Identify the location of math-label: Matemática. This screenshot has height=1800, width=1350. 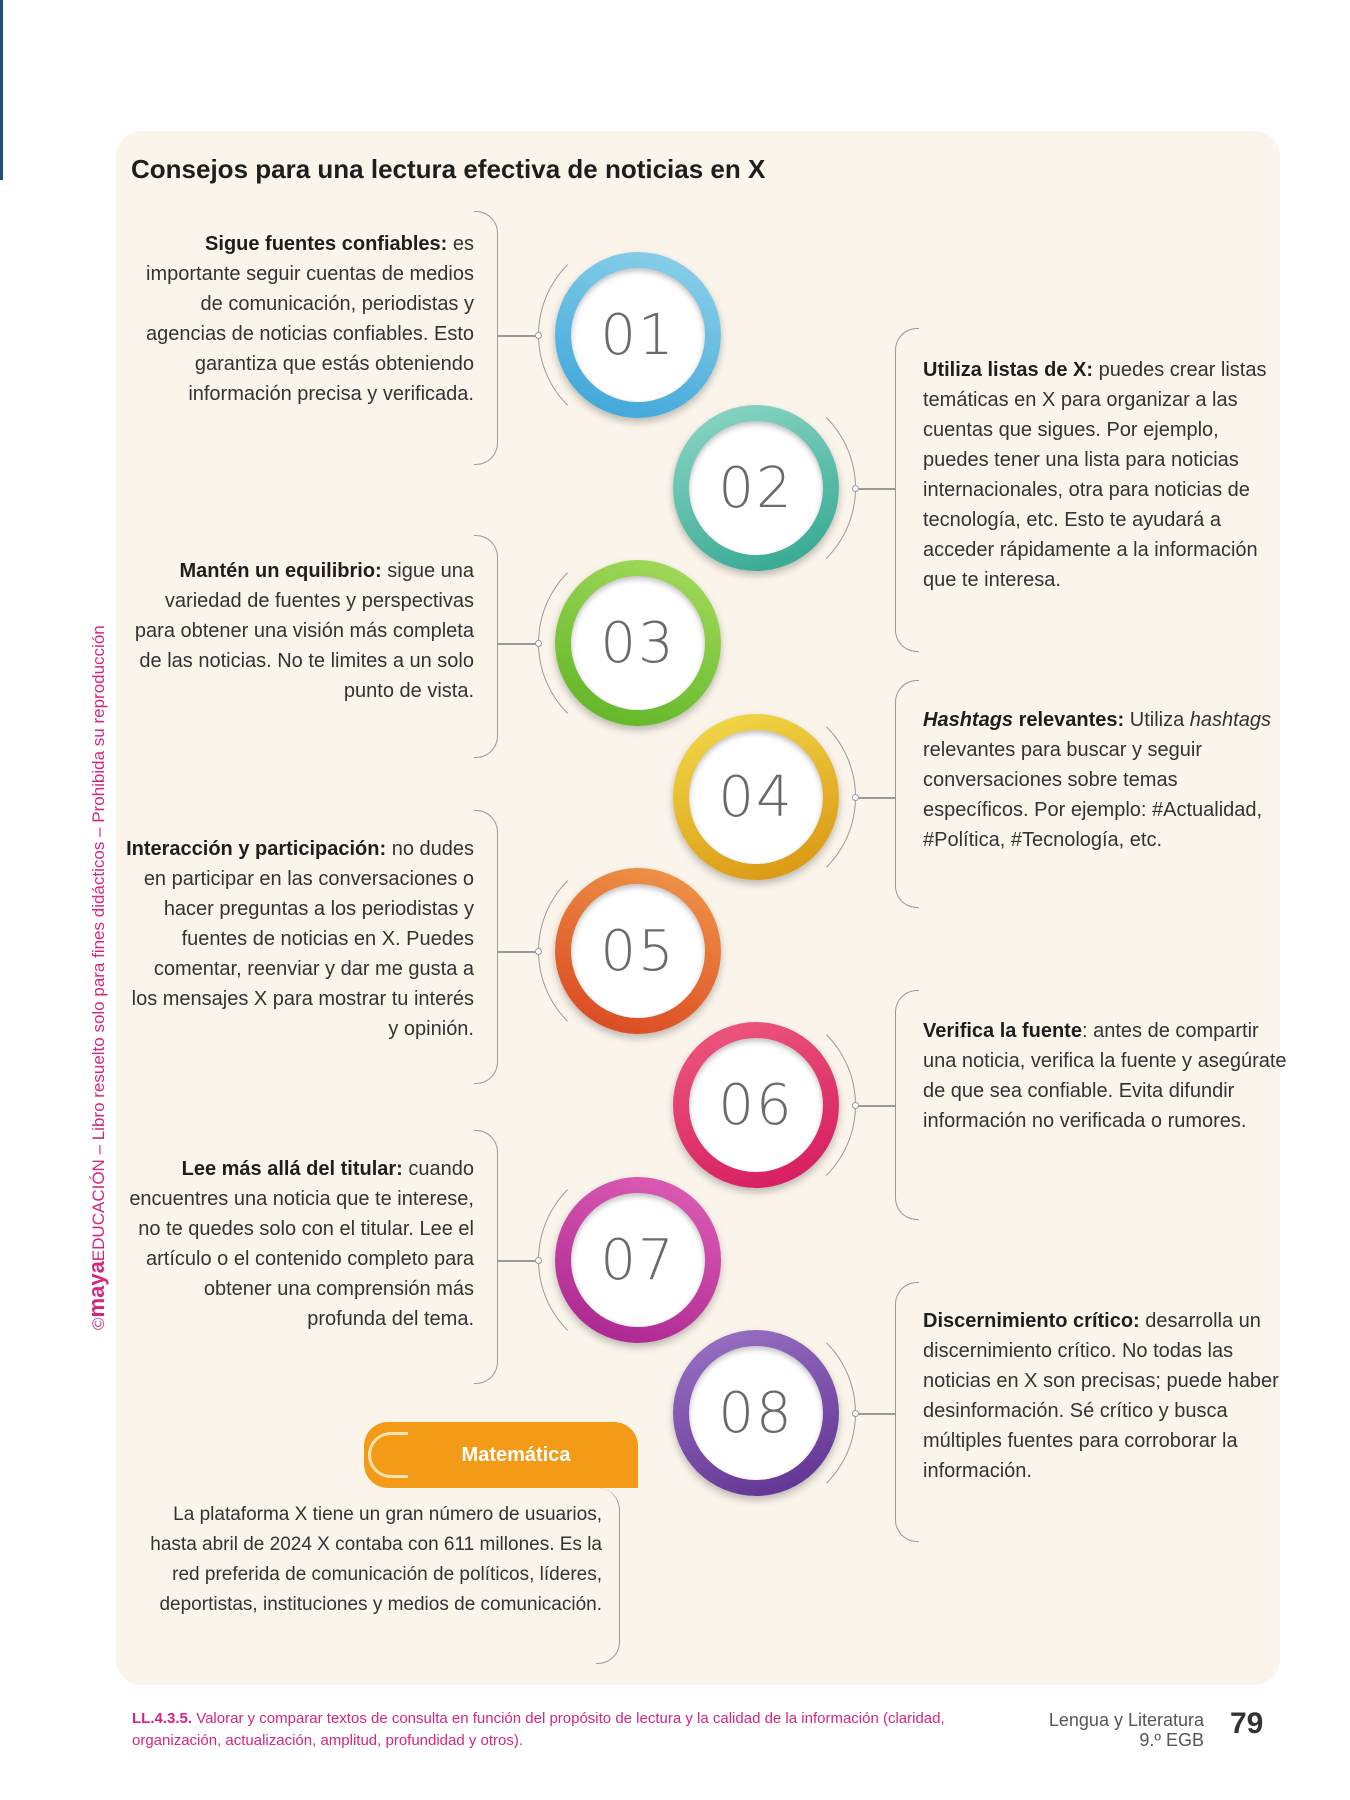
(516, 1454).